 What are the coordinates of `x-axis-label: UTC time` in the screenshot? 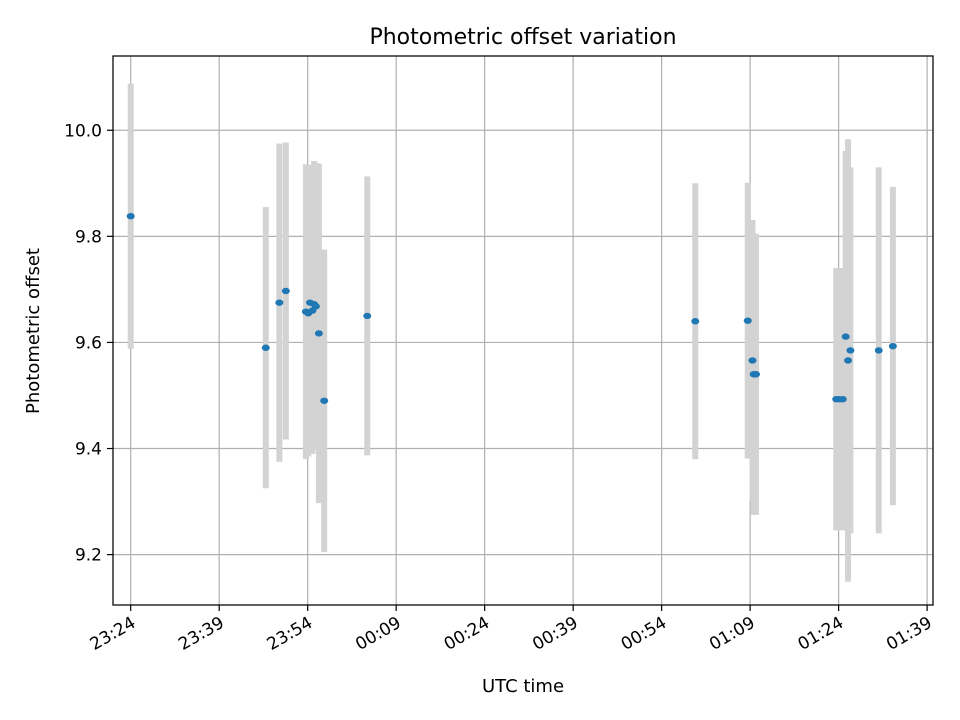 It's located at (523, 686).